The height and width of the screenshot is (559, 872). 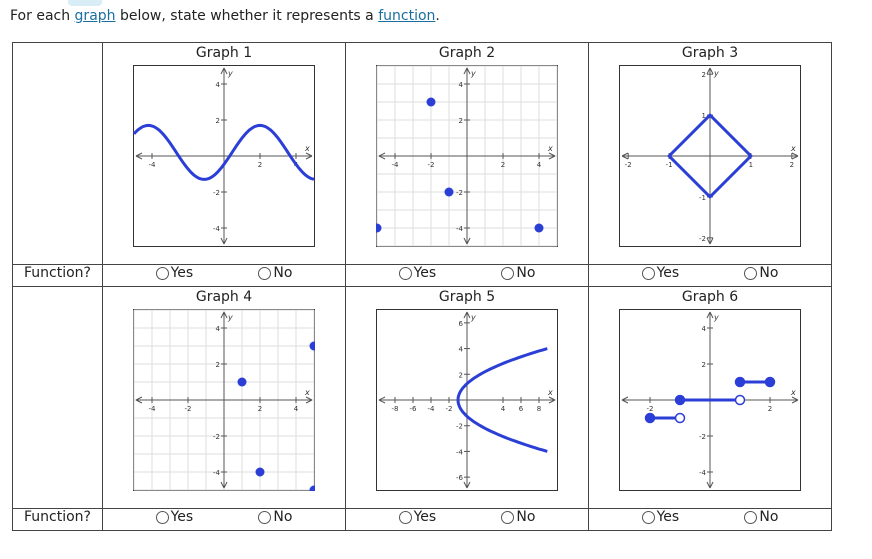 What do you see at coordinates (224, 297) in the screenshot?
I see `graph-4-title: Graph 4` at bounding box center [224, 297].